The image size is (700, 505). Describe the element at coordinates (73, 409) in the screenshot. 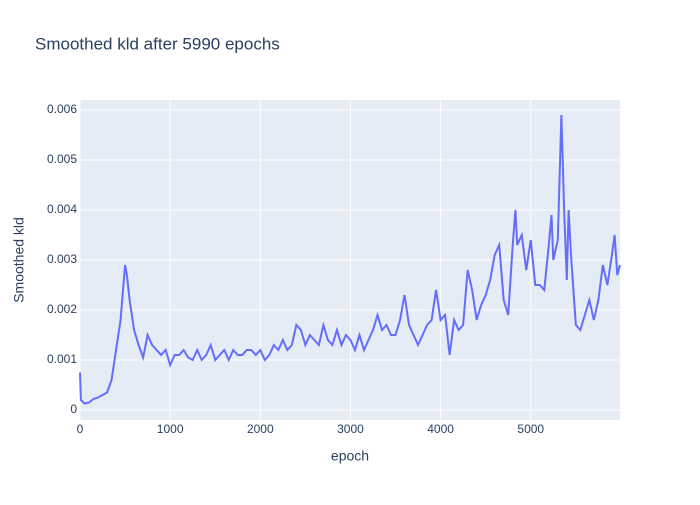

I see `y-tick-label: 0` at that location.